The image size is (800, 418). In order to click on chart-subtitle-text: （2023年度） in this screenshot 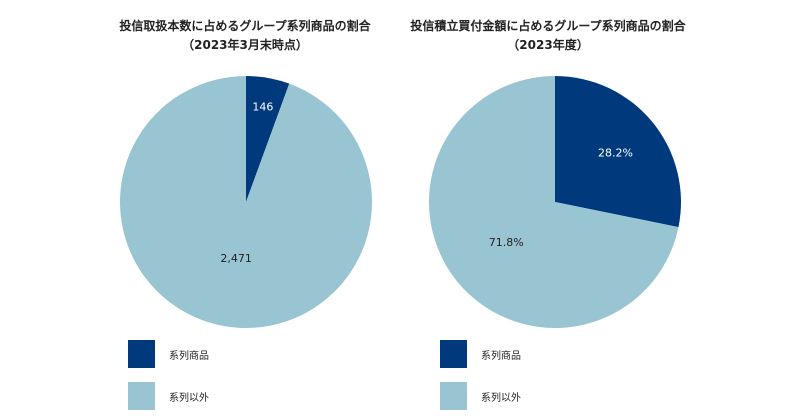, I will do `click(548, 45)`.